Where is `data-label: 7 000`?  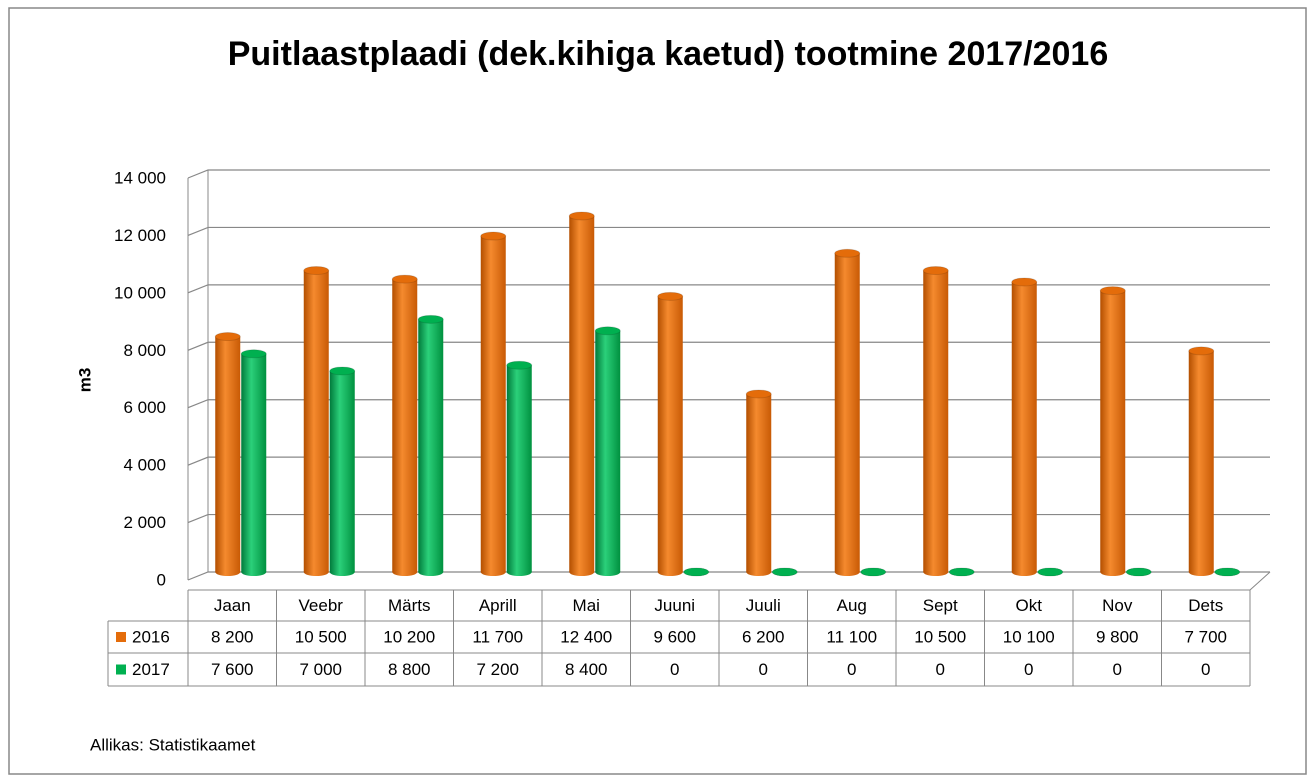 data-label: 7 000 is located at coordinates (320, 669).